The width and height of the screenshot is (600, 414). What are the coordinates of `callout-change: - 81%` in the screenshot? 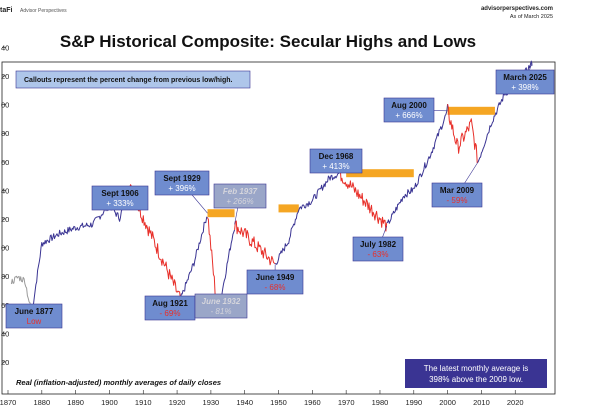 It's located at (221, 311).